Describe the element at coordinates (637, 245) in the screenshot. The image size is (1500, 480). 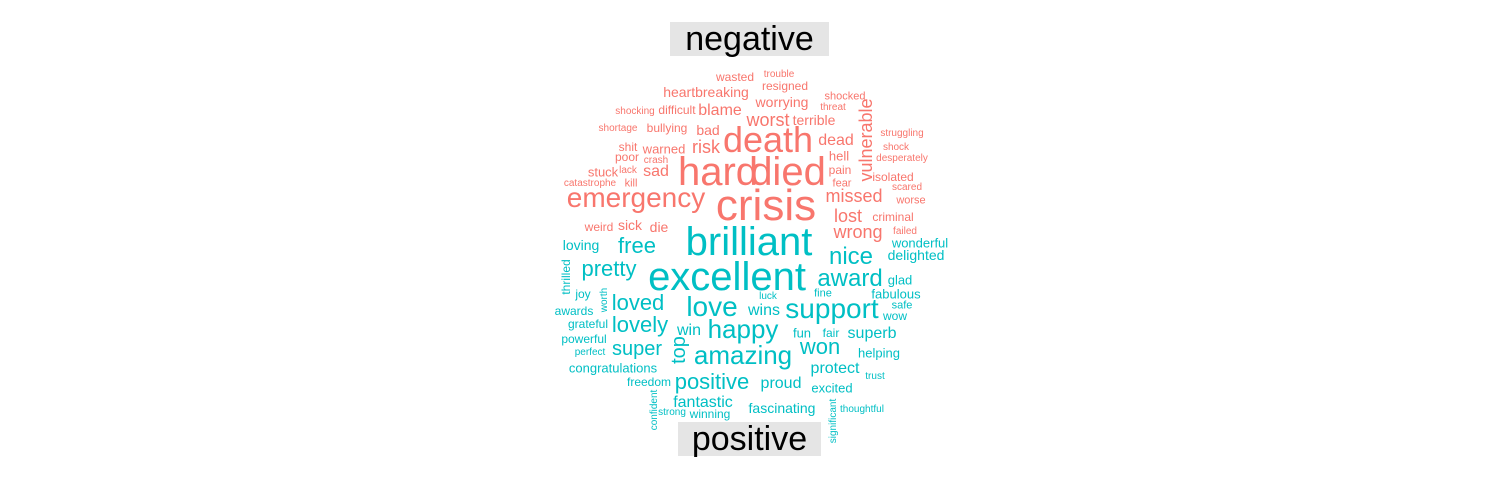
I see `word-free: free` at that location.